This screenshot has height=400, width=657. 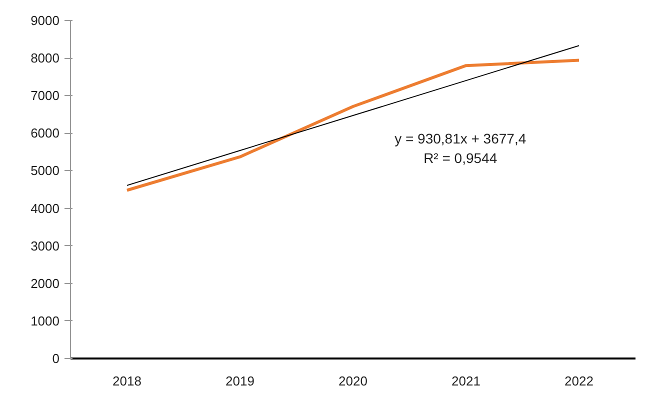 I want to click on y-tick-label: 4000, so click(x=45, y=208).